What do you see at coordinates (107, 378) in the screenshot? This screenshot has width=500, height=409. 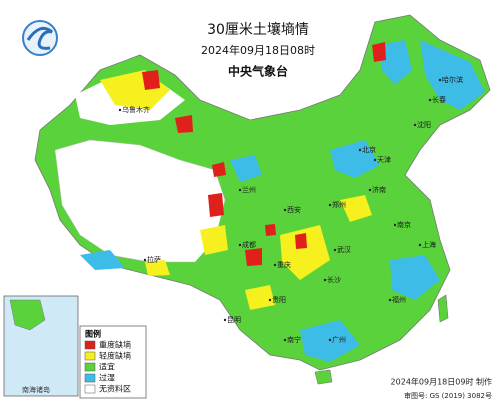 I see `legend-label: 过湿` at bounding box center [107, 378].